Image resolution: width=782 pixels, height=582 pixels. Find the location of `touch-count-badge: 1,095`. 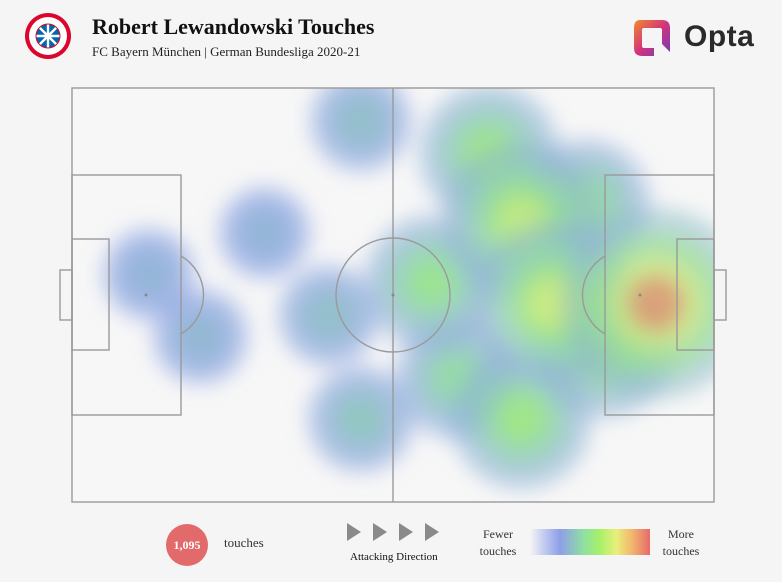

touch-count-badge: 1,095 is located at coordinates (187, 545).